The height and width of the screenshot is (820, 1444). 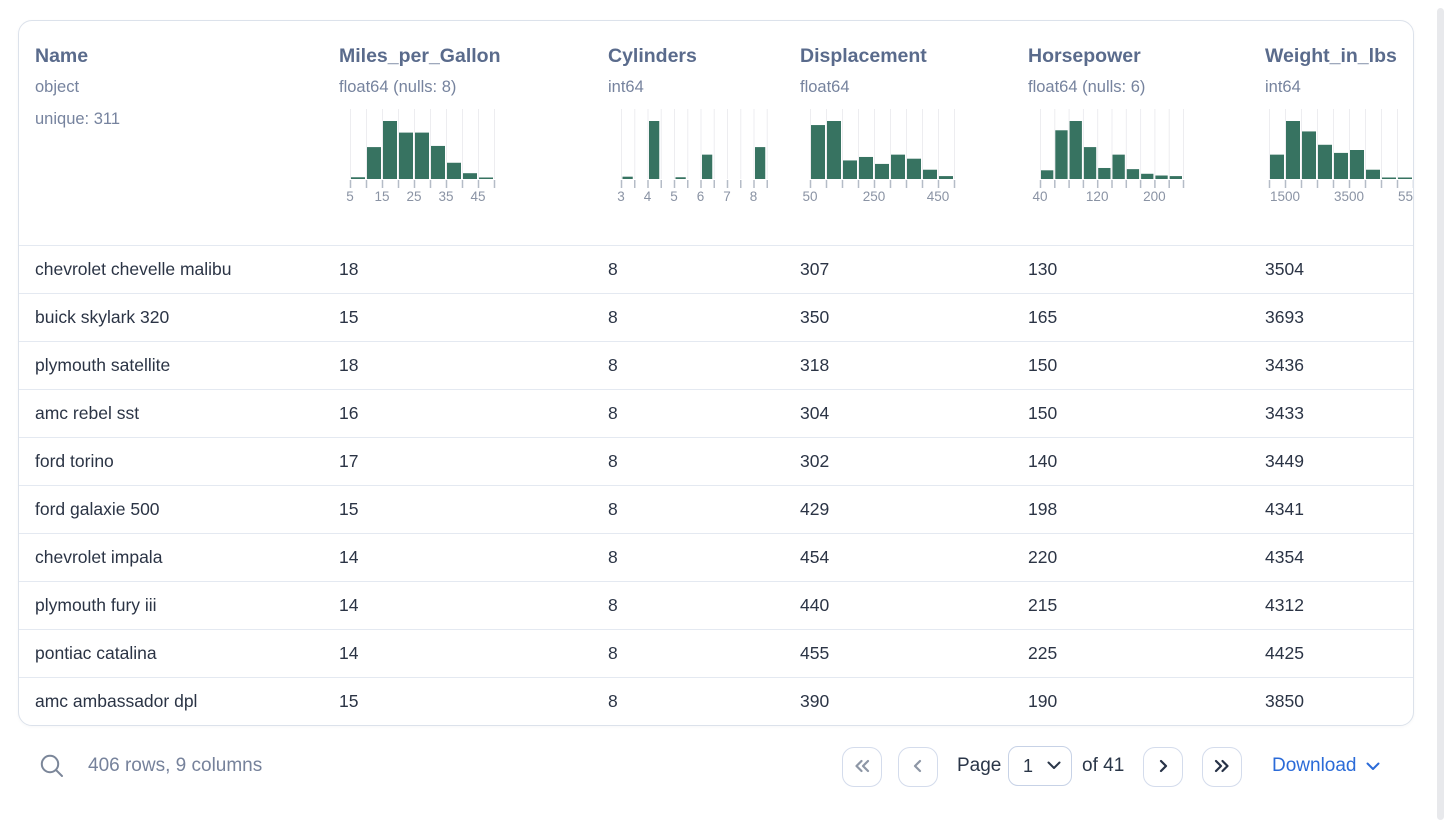 I want to click on cell-name: ford torino, so click(x=74, y=461).